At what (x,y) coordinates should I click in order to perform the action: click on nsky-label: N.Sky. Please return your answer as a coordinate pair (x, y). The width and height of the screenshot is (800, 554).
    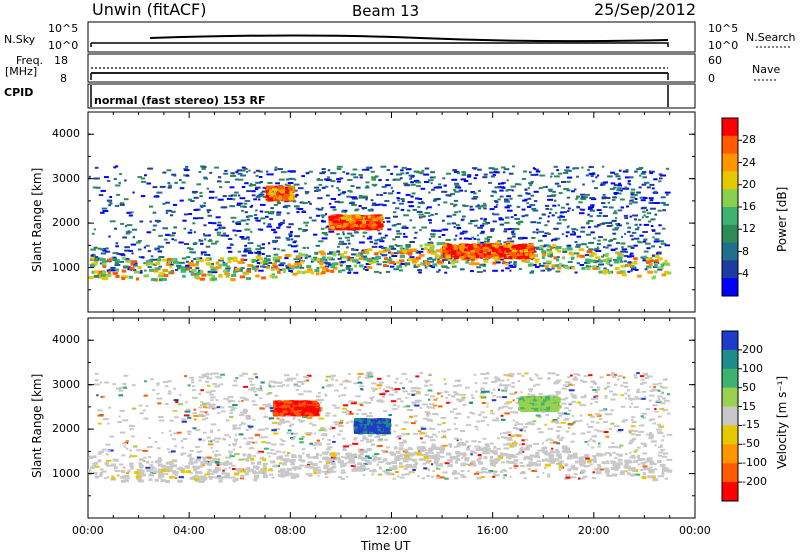
    Looking at the image, I should click on (20, 39).